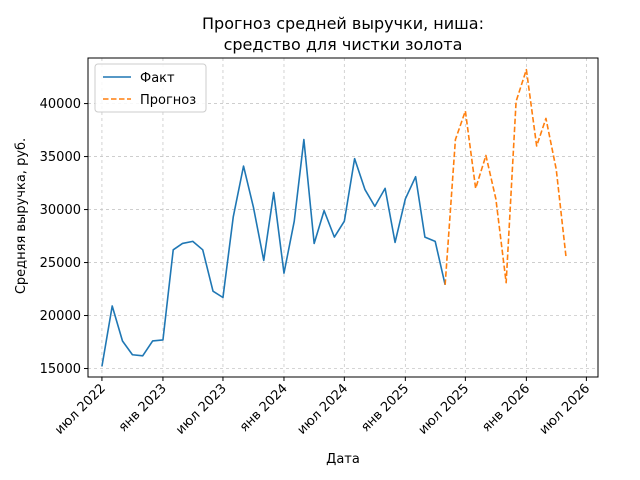  Describe the element at coordinates (565, 409) in the screenshot. I see `x-tick-label: июл 2026` at that location.